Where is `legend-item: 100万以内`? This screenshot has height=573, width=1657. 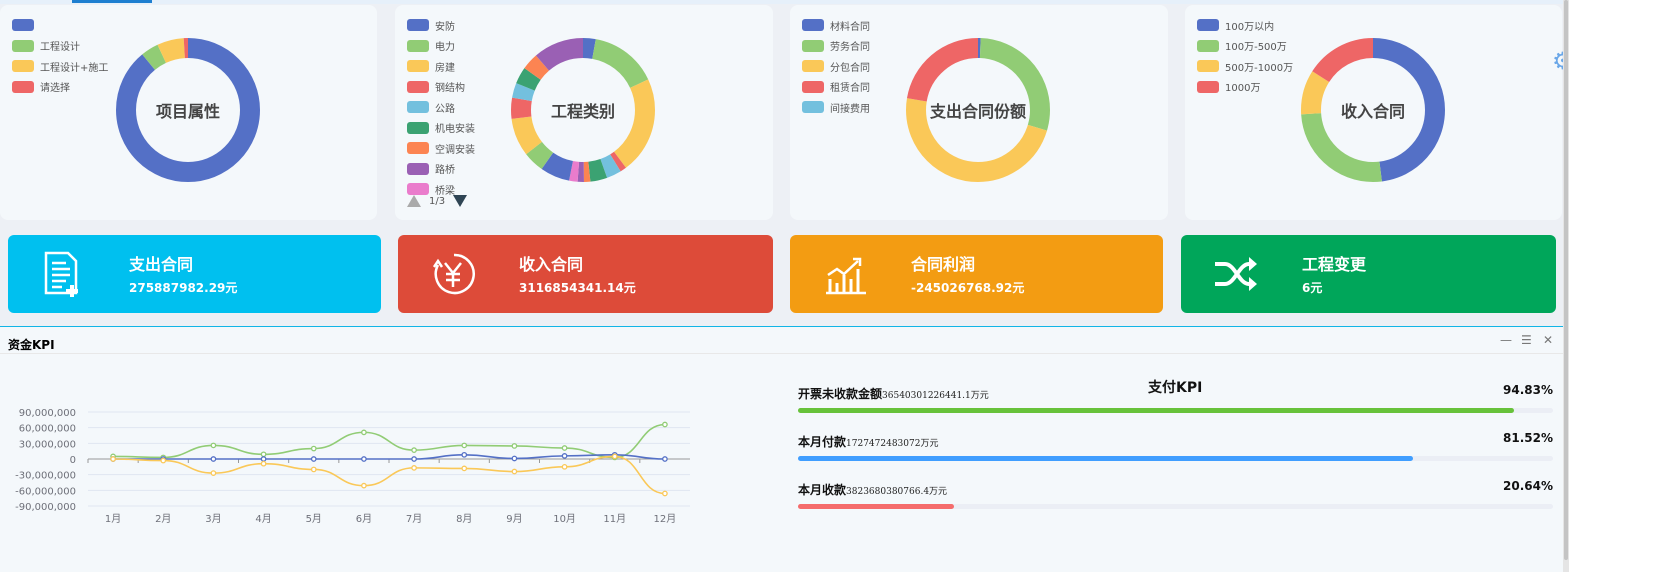
legend-item: 100万以内 is located at coordinates (1245, 25).